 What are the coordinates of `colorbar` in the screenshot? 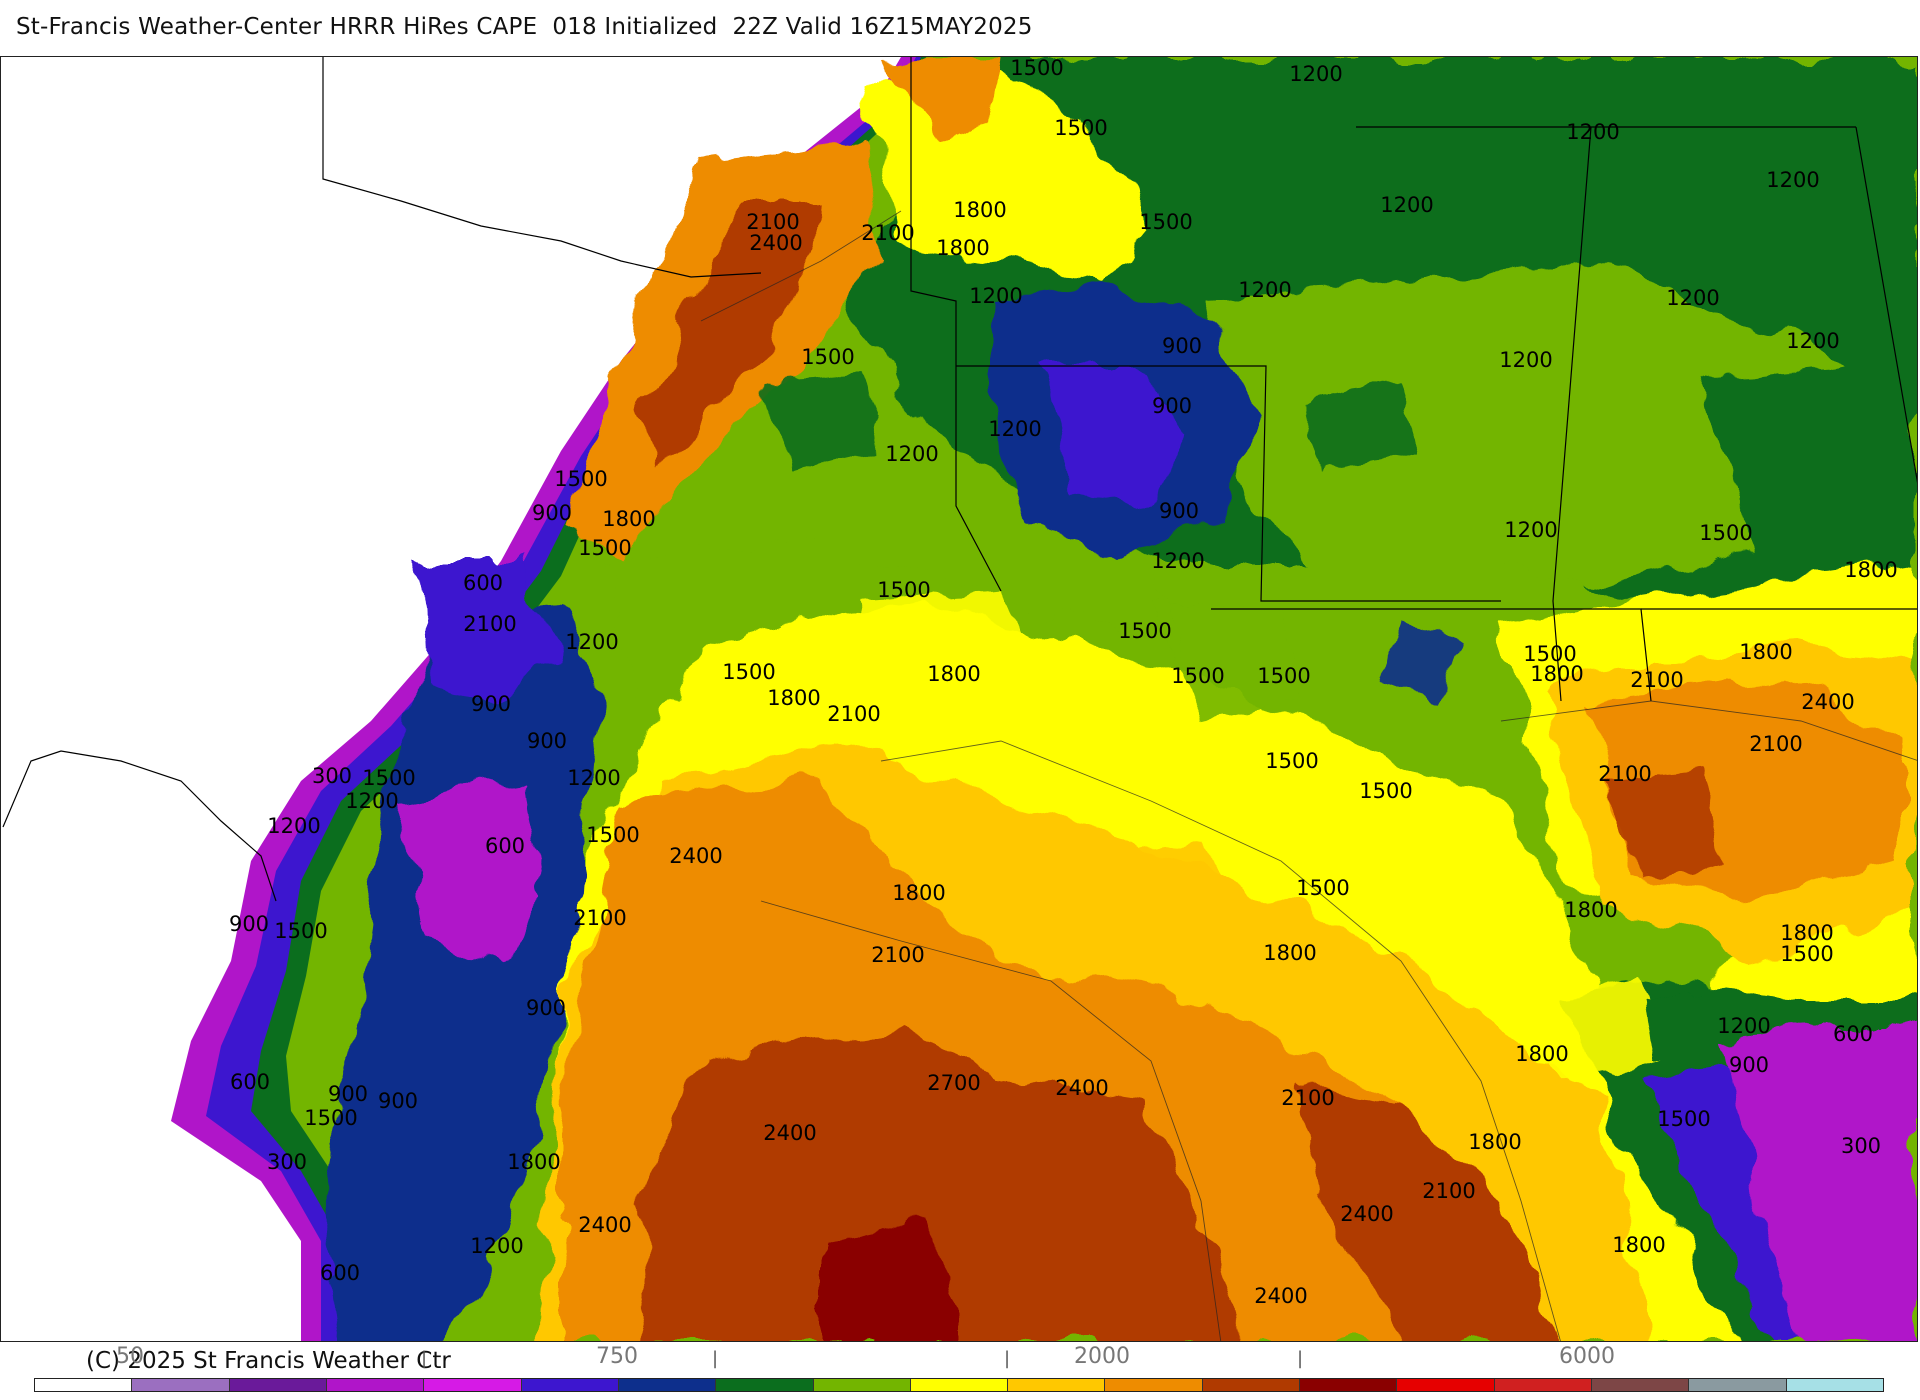 It's located at (959, 1385).